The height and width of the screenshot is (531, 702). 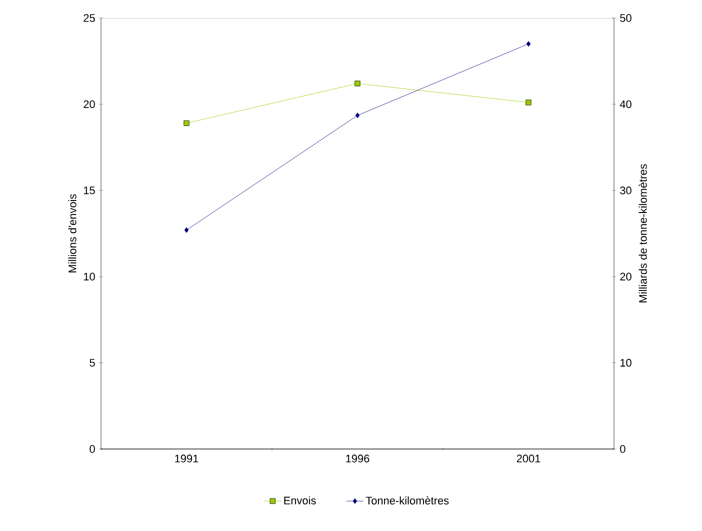 I want to click on legend-label: Envois, so click(x=300, y=500).